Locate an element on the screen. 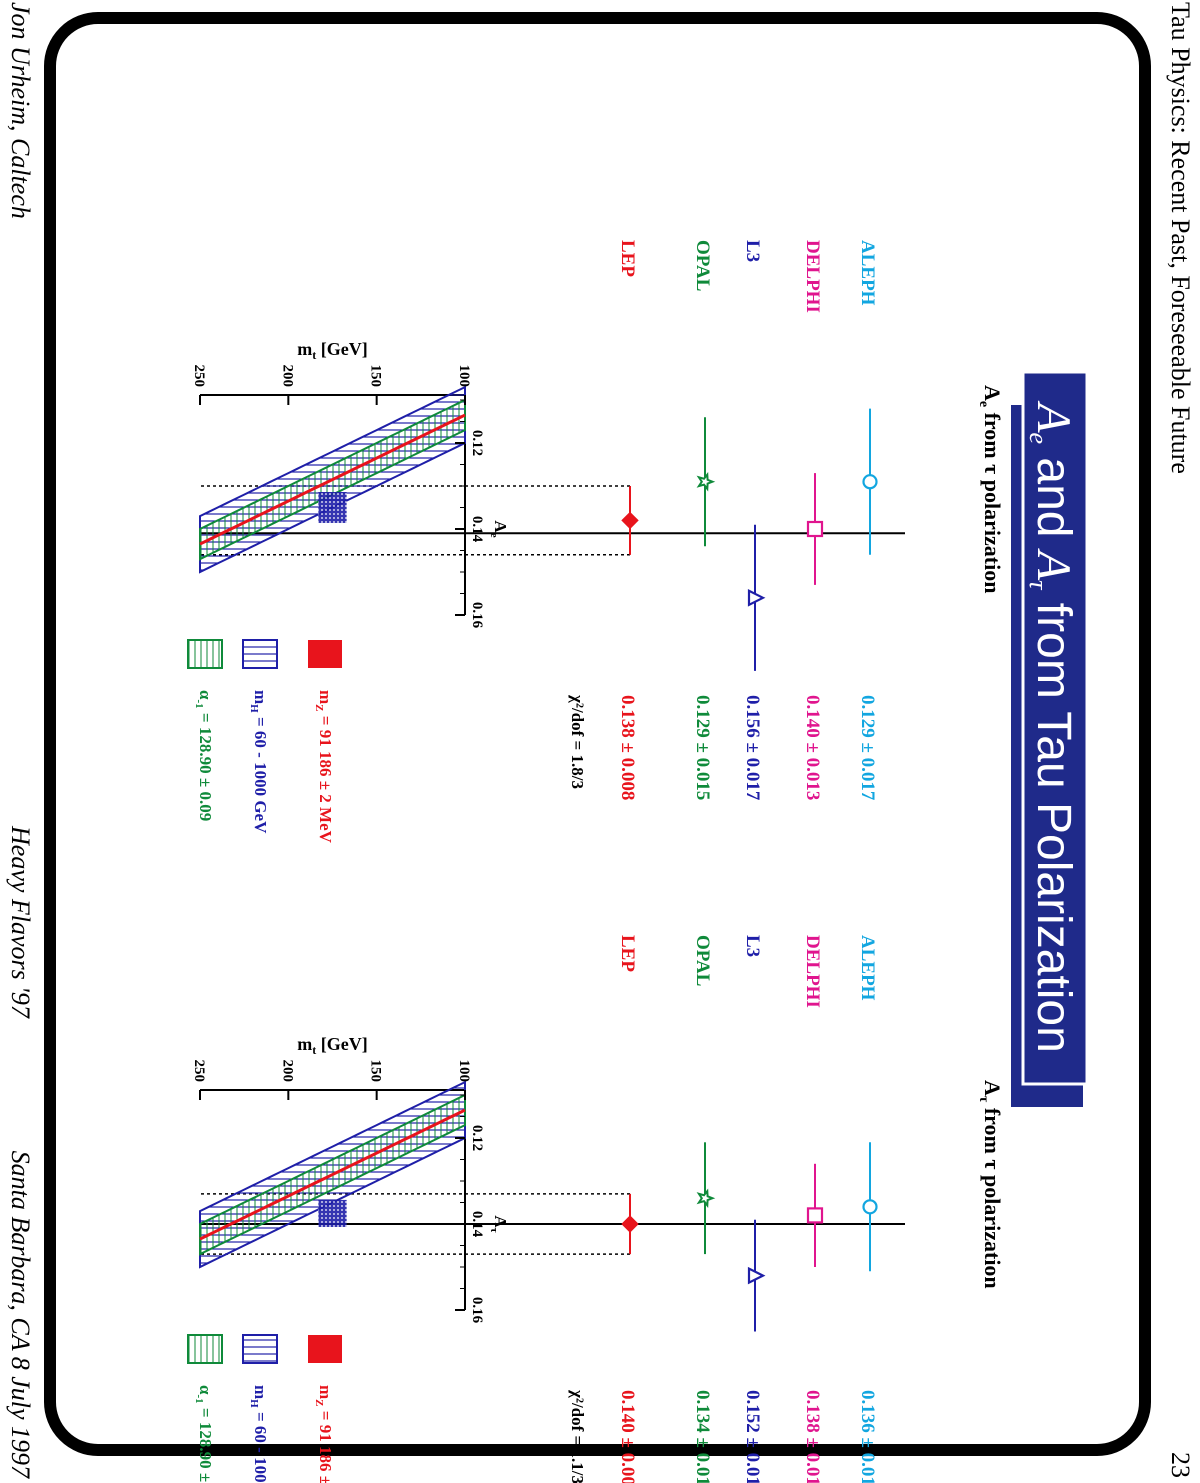  chi2-label: χ²/dof = 1.1/3 is located at coordinates (577, 1436).